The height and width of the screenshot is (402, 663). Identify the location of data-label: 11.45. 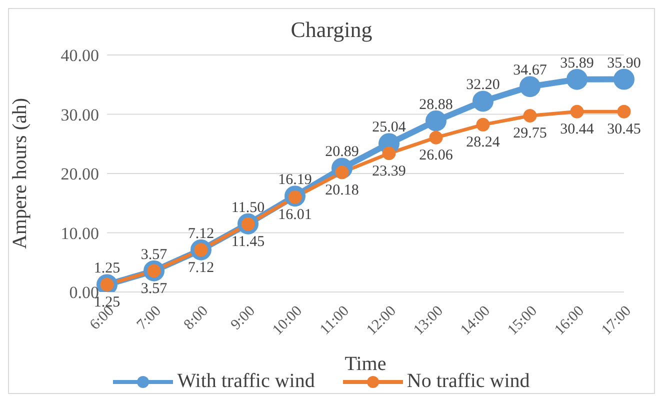
(248, 242).